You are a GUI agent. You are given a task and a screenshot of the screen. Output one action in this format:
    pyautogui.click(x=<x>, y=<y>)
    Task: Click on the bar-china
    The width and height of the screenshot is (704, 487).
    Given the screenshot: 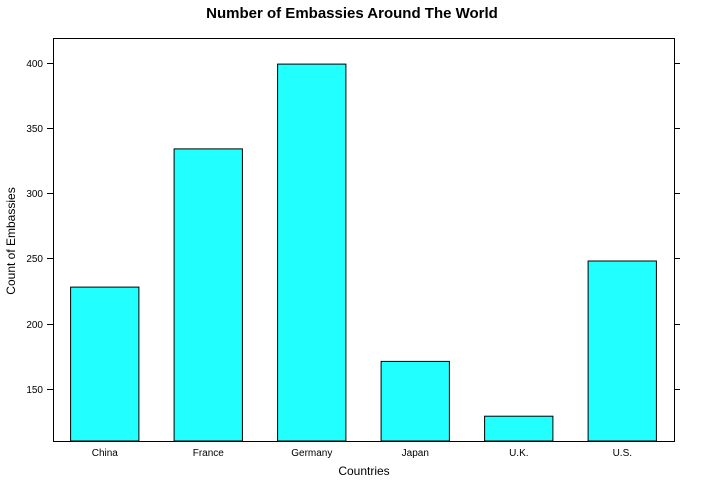 What is the action you would take?
    pyautogui.click(x=105, y=364)
    